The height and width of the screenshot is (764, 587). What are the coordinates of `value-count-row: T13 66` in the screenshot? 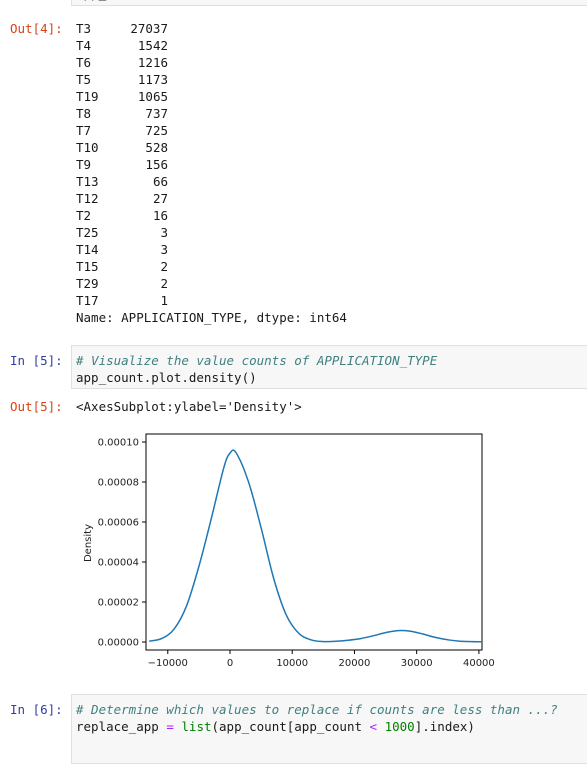 It's located at (126, 181).